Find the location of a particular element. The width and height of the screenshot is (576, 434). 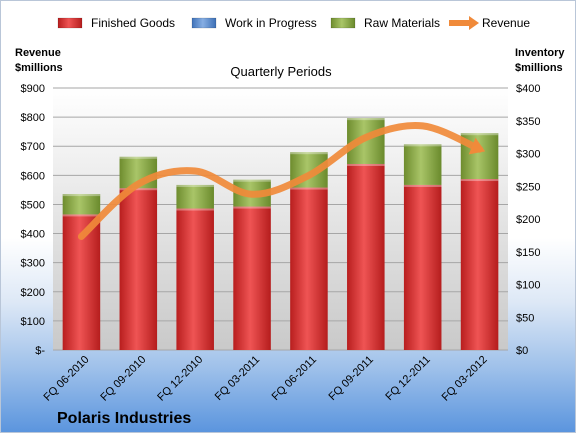

left-tick-label: $500 is located at coordinates (33, 205).